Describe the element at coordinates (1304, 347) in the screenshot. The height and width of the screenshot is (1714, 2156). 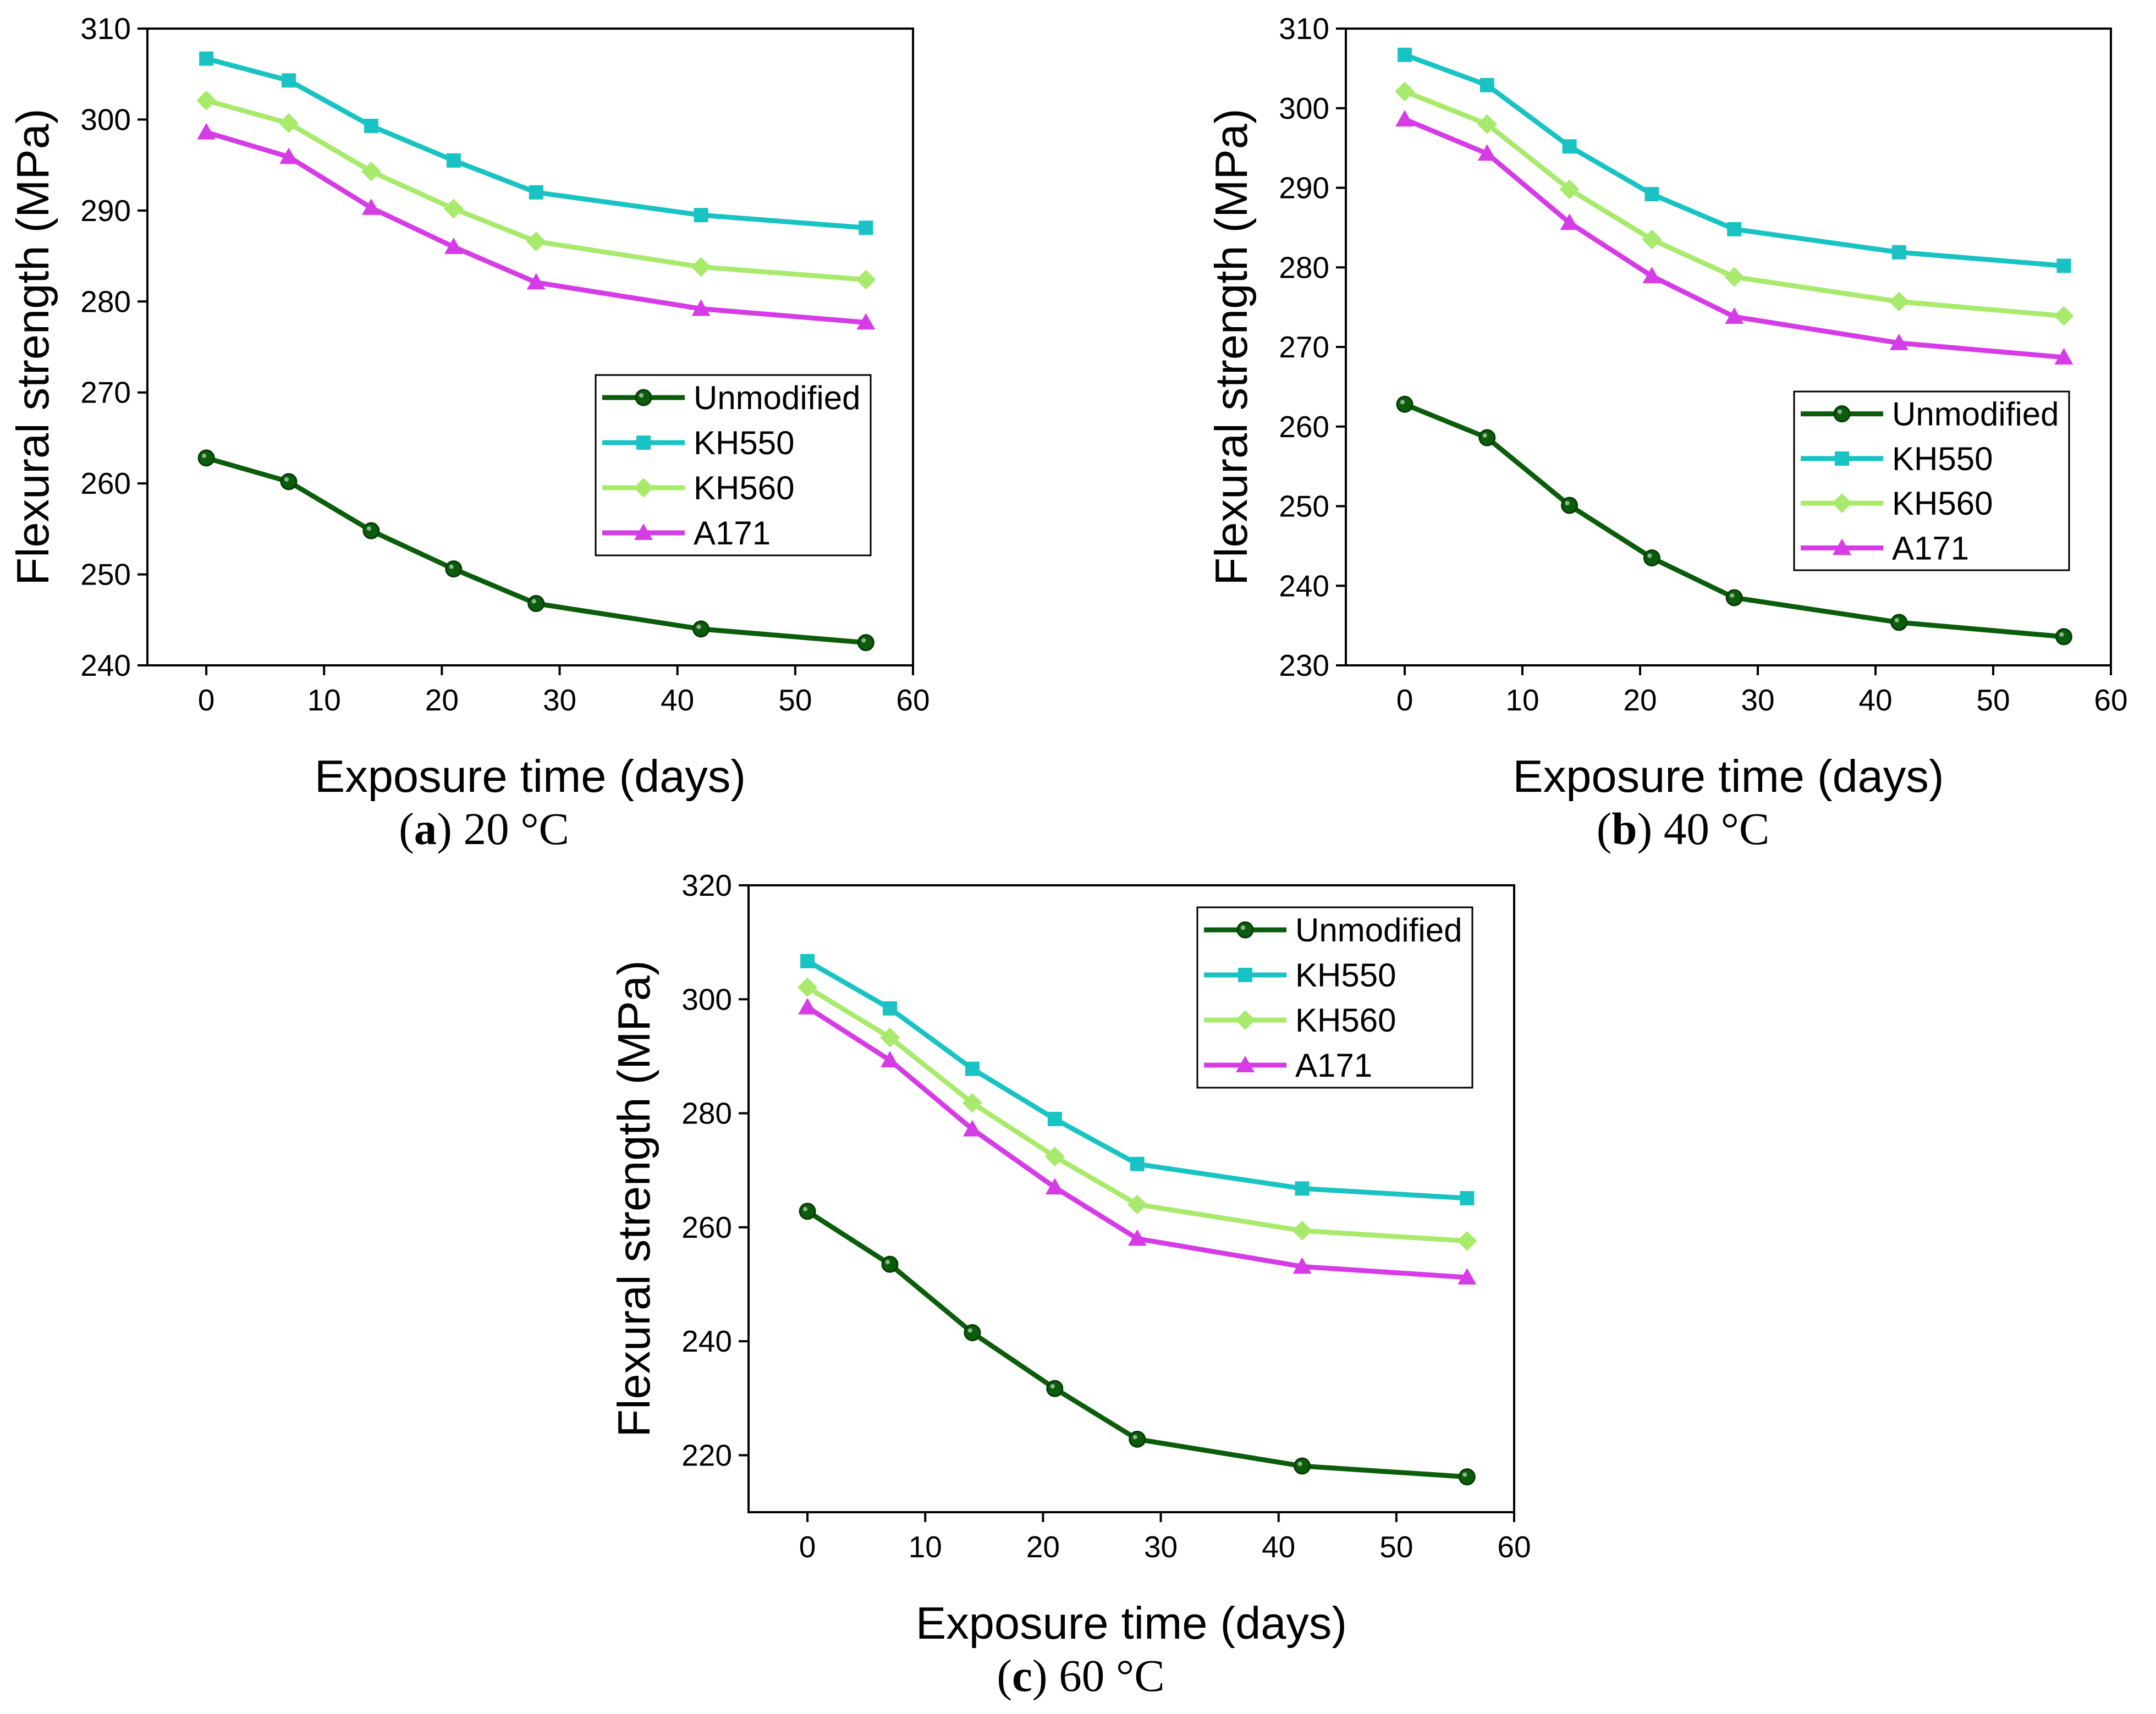
I see `y-tick-label: 270` at that location.